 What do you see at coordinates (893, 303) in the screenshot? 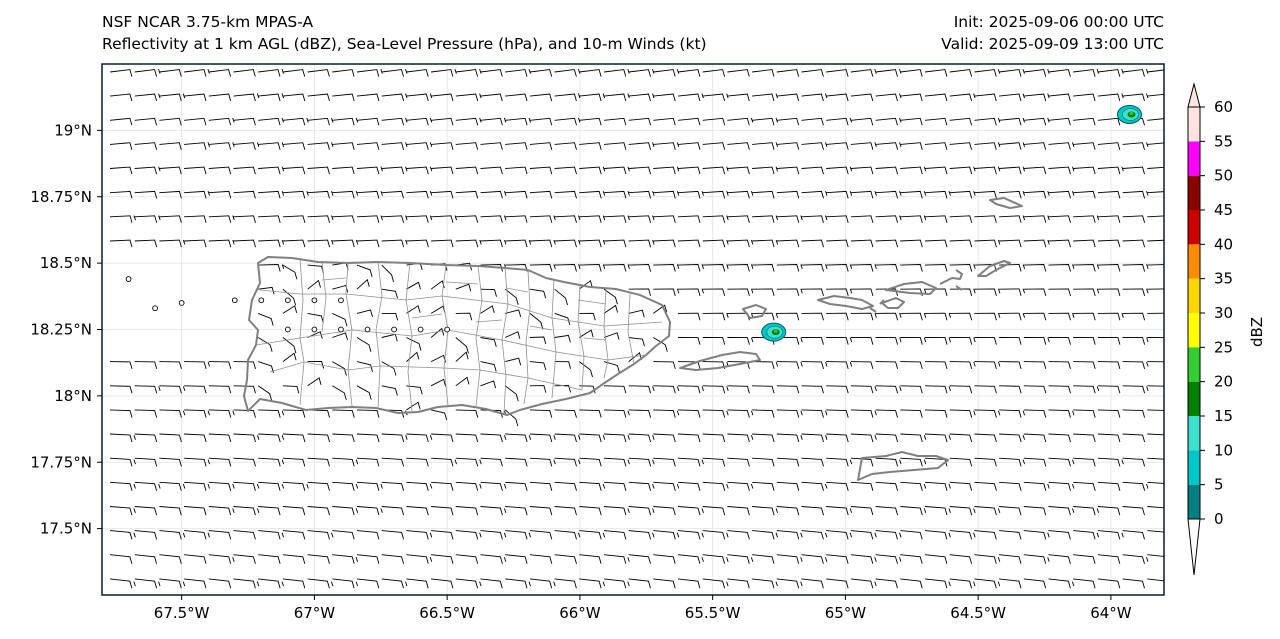
I see `st-john-coast` at bounding box center [893, 303].